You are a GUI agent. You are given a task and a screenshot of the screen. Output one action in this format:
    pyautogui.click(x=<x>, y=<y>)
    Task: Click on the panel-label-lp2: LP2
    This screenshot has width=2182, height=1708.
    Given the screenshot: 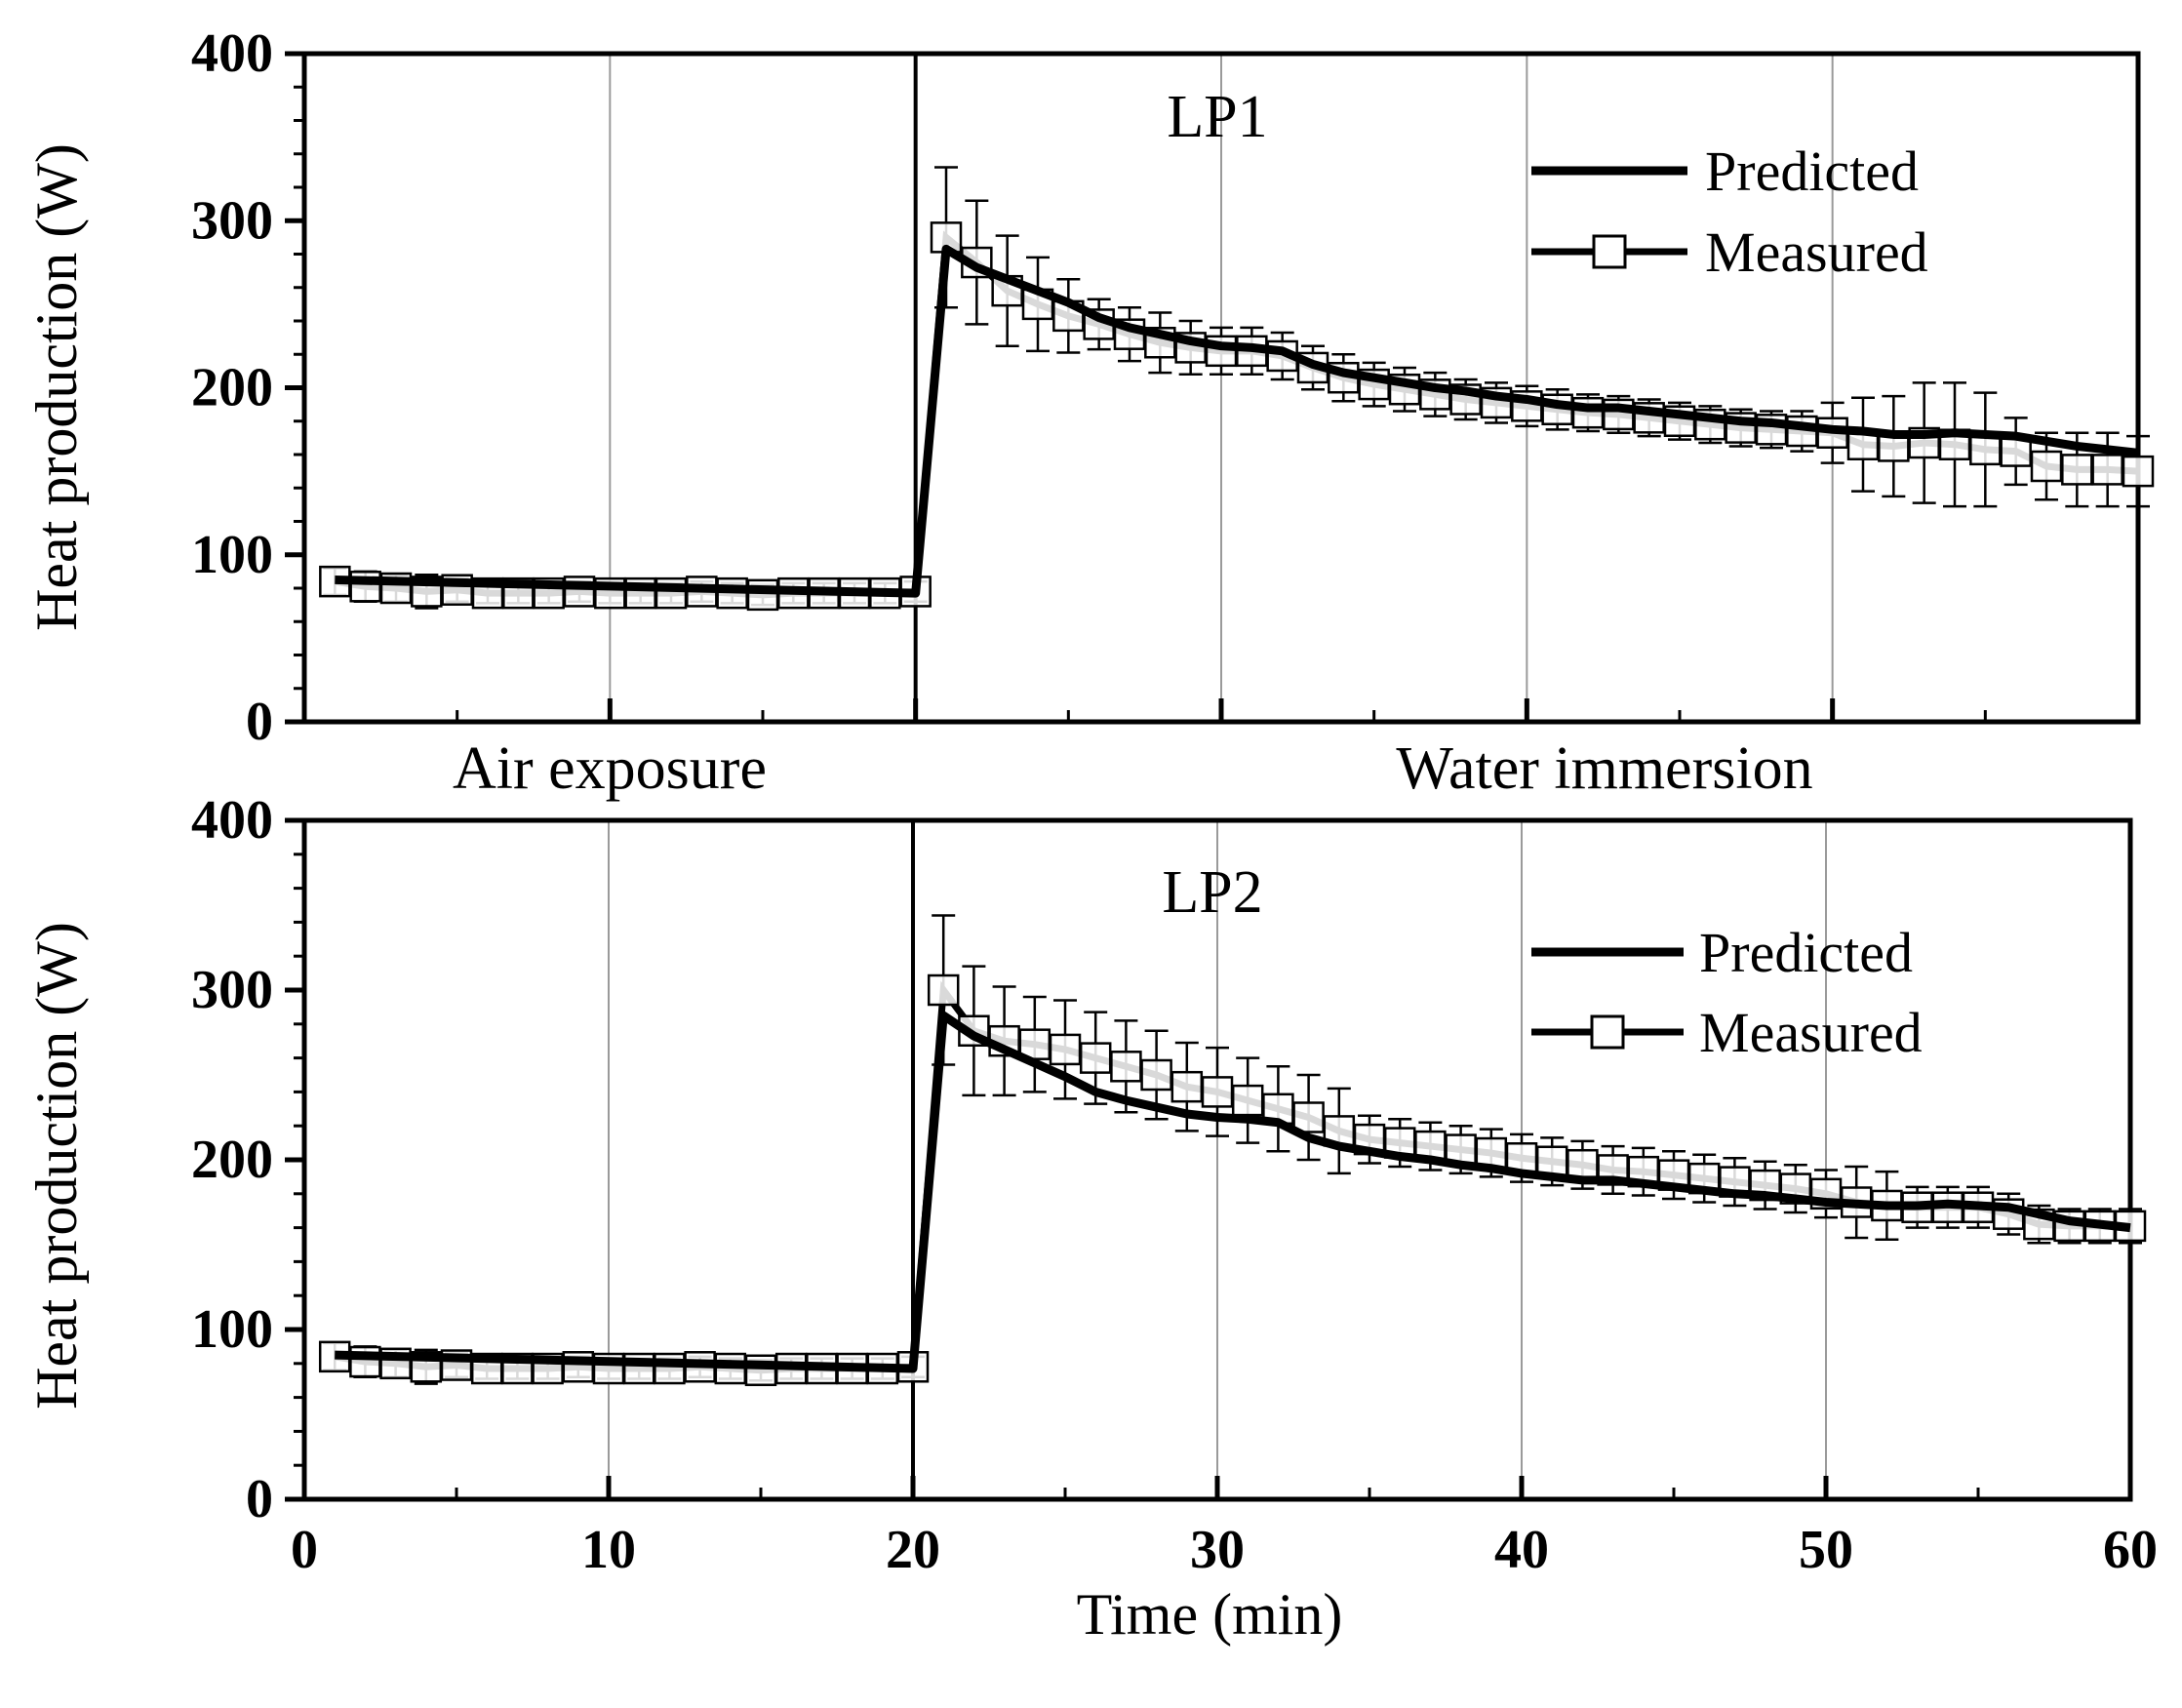 What is the action you would take?
    pyautogui.click(x=1212, y=892)
    